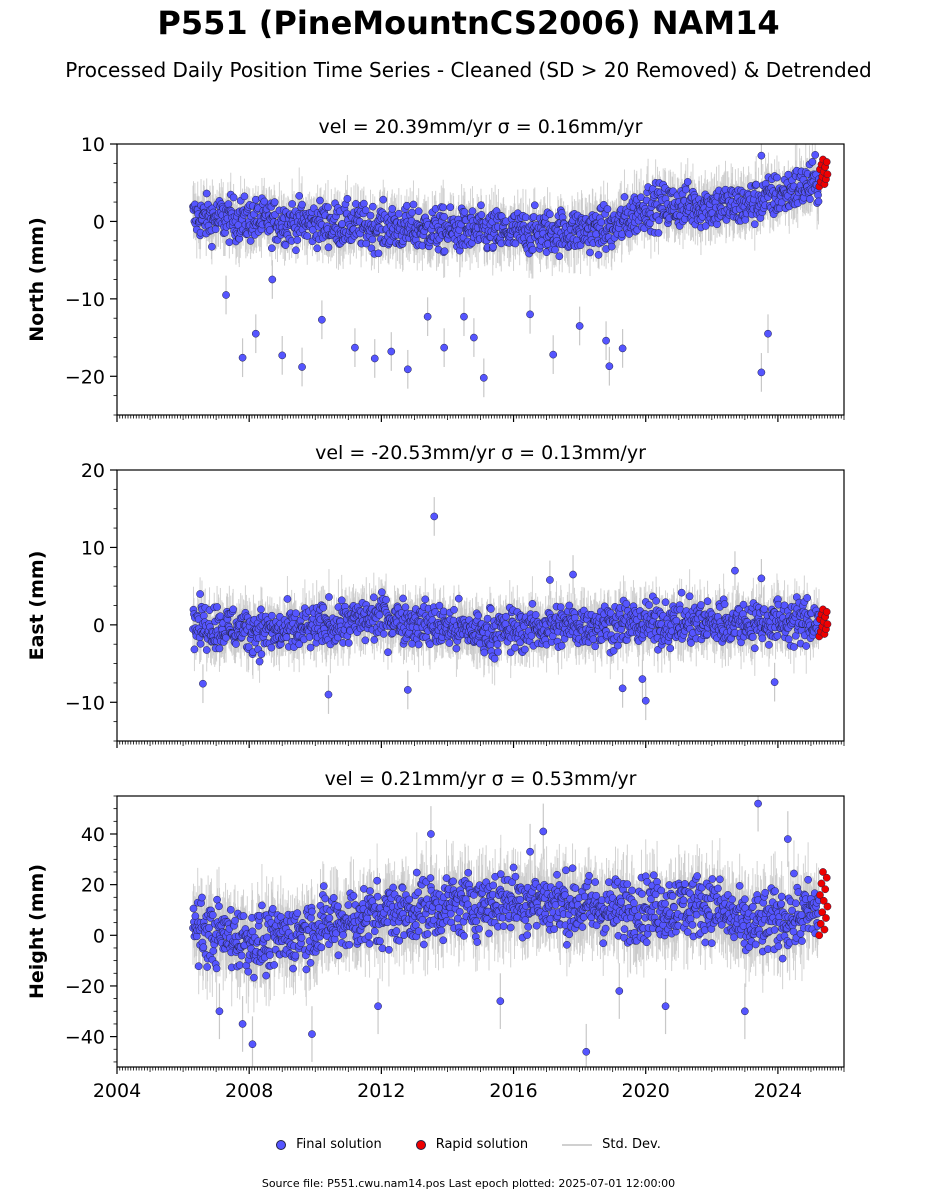 This screenshot has width=937, height=1200. I want to click on rapid-solution-series, so click(823, 173).